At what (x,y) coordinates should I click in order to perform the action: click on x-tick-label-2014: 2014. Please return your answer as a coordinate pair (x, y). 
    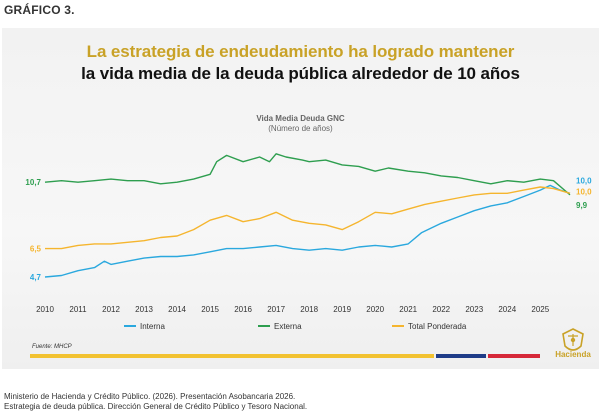
    Looking at the image, I should click on (177, 309).